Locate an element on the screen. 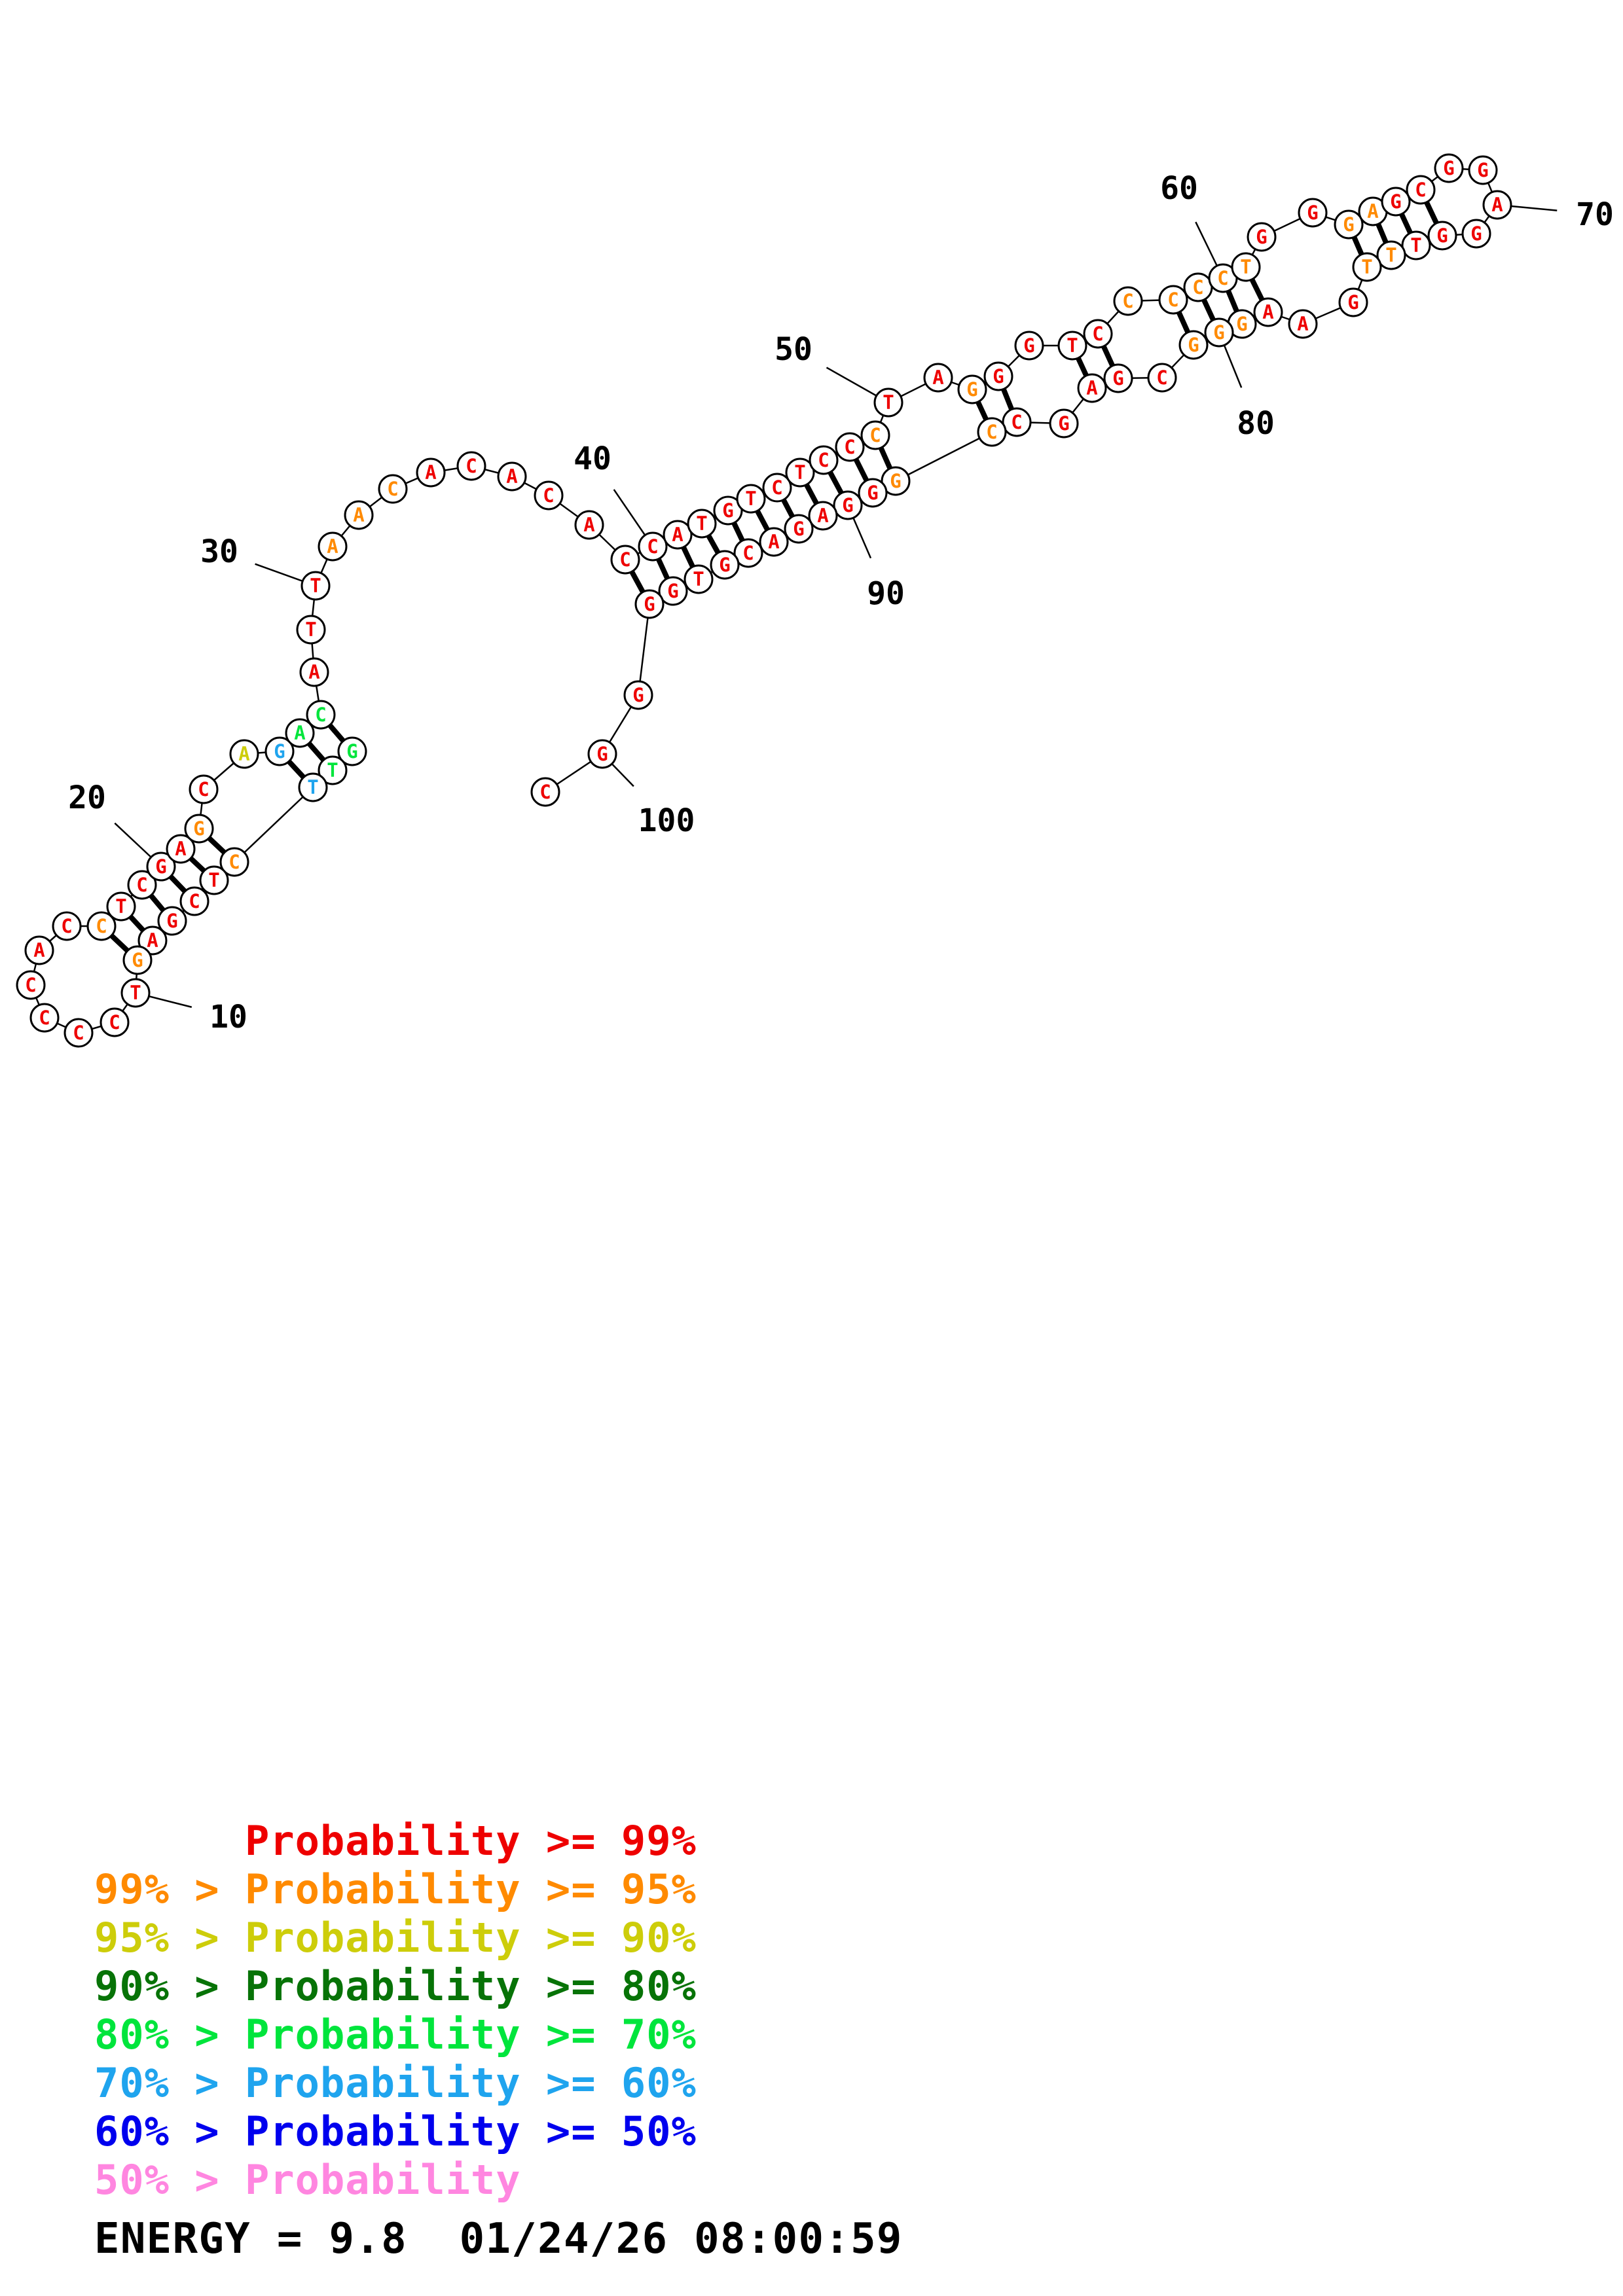 The width and height of the screenshot is (1623, 2296). position-label: 40 is located at coordinates (592, 458).